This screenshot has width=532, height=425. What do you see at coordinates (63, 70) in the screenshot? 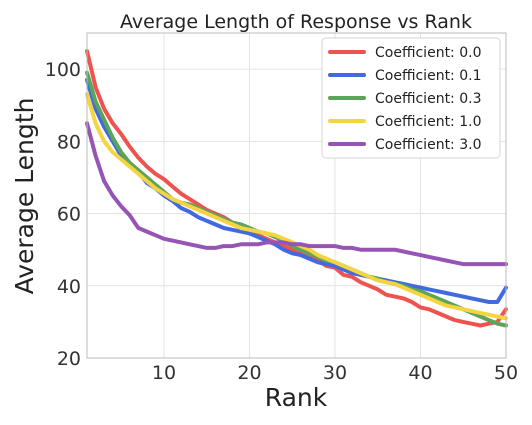
I see `y-tick-label: 100` at bounding box center [63, 70].